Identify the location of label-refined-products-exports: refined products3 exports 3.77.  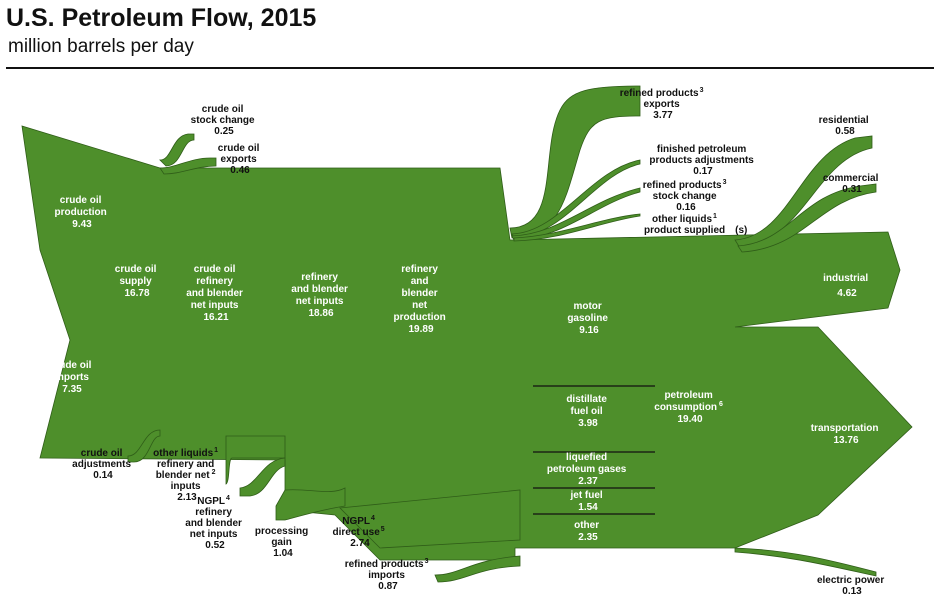
(663, 102).